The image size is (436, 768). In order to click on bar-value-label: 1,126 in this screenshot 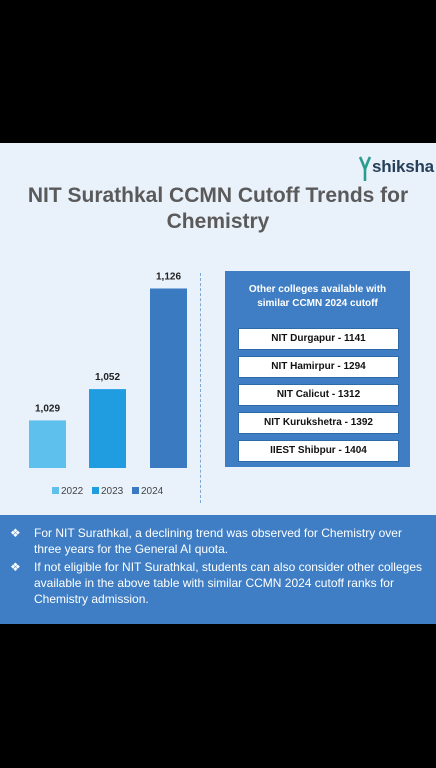, I will do `click(168, 276)`.